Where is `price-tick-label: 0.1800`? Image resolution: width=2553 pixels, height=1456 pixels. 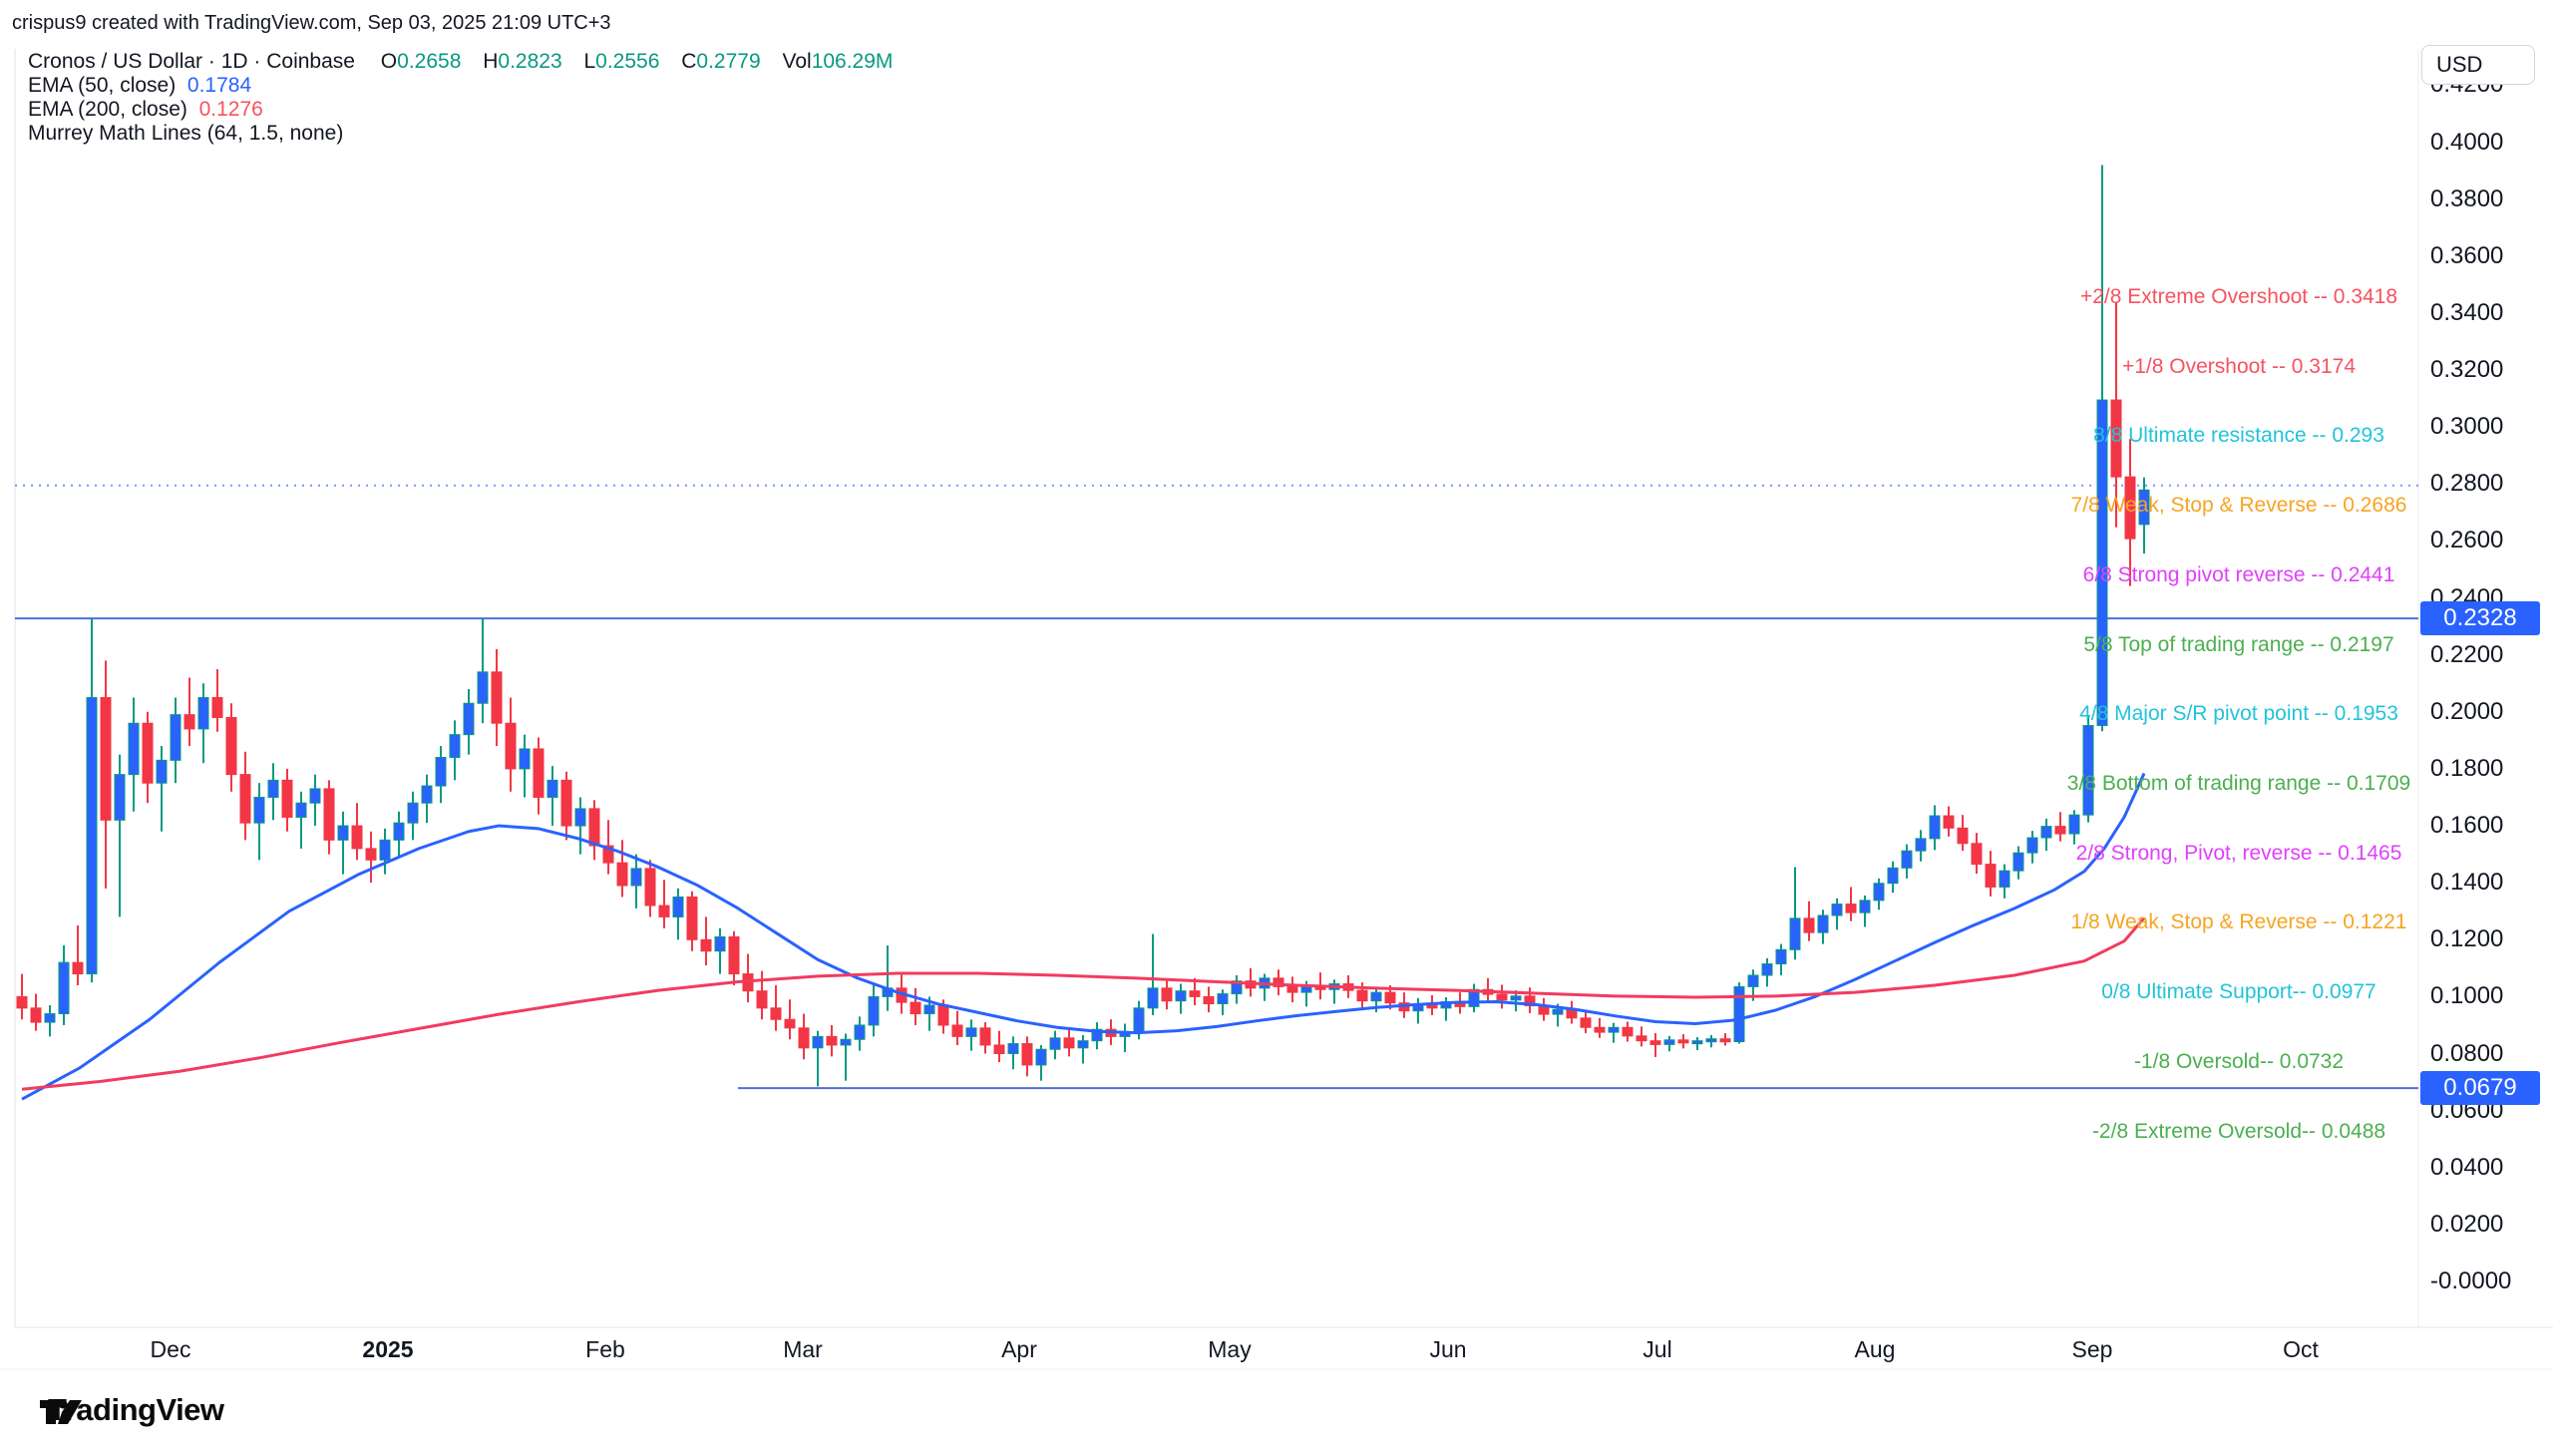
price-tick-label: 0.1800 is located at coordinates (2467, 768).